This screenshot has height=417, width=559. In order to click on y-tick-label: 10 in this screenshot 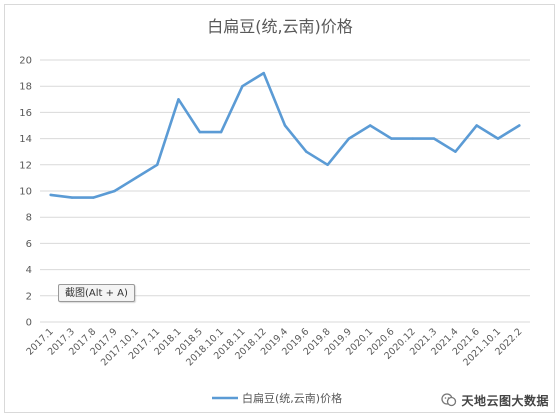, I will do `click(25, 192)`.